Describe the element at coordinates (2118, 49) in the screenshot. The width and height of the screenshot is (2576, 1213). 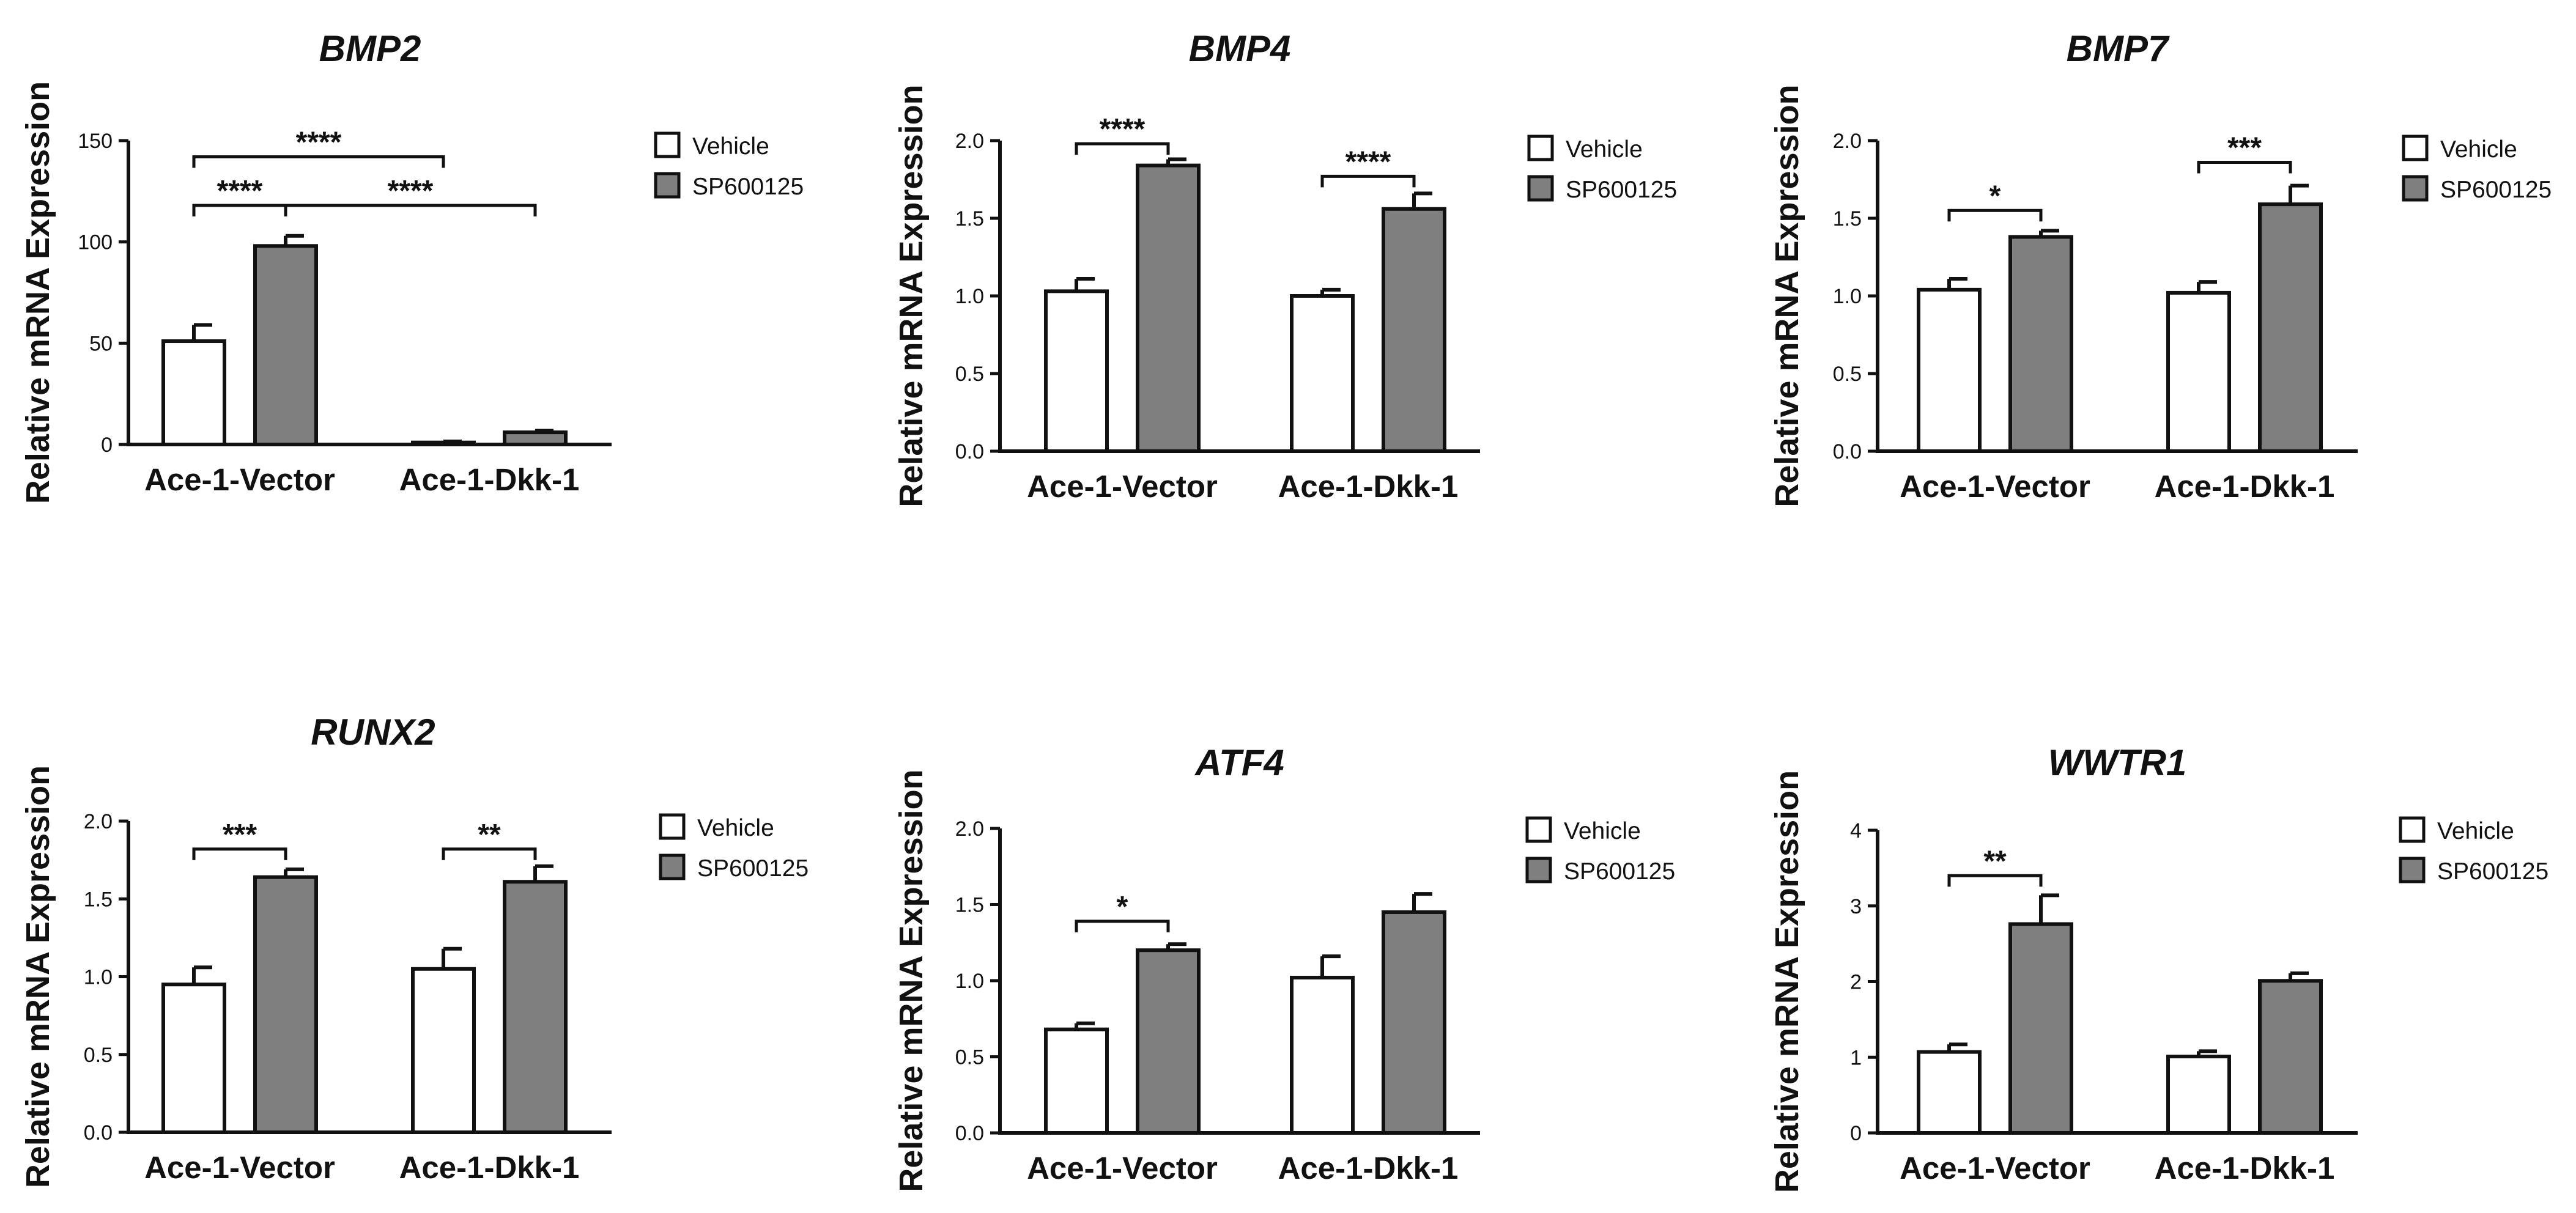
I see `chart-title: BMP7` at that location.